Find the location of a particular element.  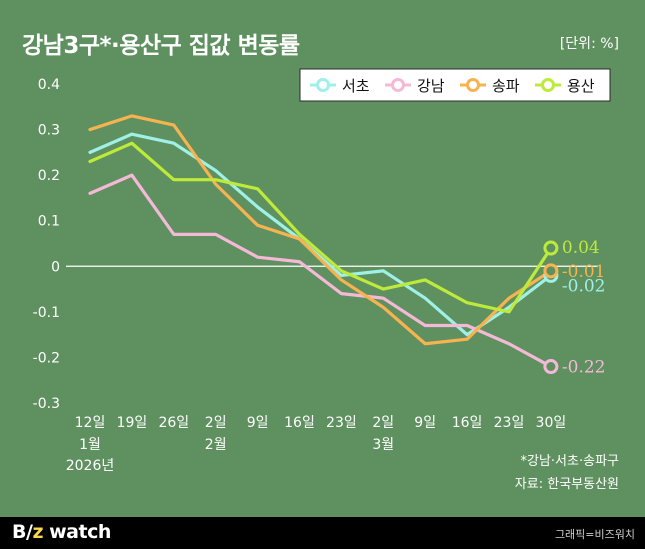

end-marker-용산 is located at coordinates (551, 248).